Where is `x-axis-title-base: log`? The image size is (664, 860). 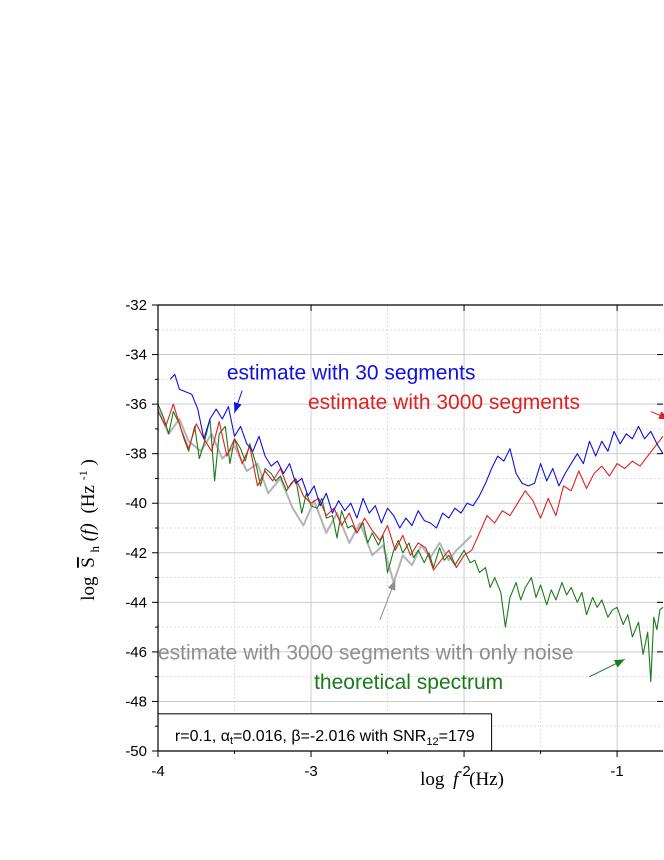 x-axis-title-base: log is located at coordinates (432, 779).